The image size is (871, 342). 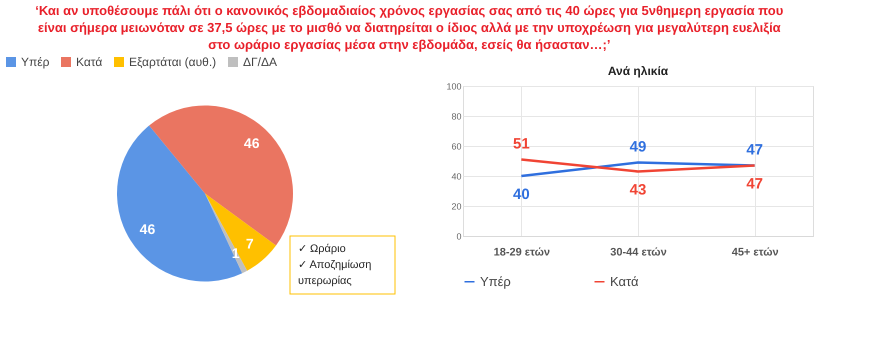 What do you see at coordinates (638, 252) in the screenshot?
I see `x-tick-label: 30-44 ετών` at bounding box center [638, 252].